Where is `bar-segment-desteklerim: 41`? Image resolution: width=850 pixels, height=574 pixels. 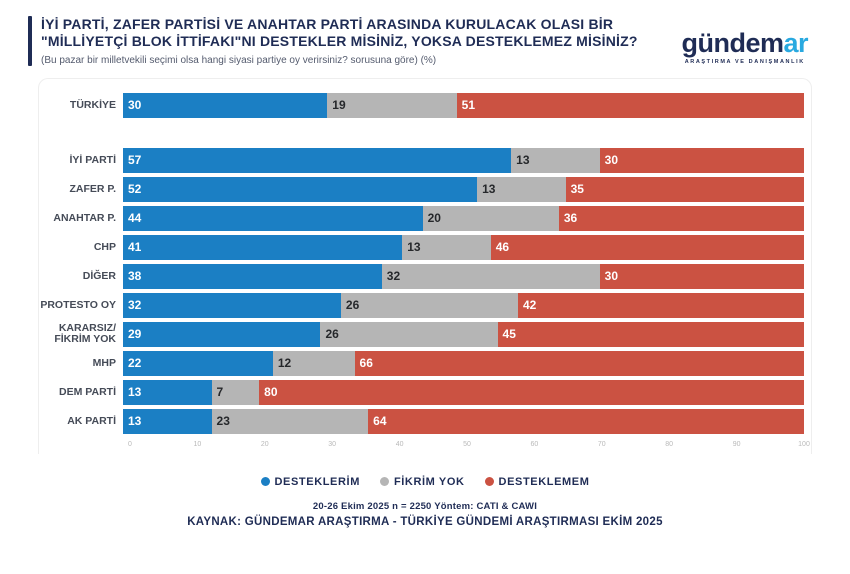 bar-segment-desteklerim: 41 is located at coordinates (263, 247).